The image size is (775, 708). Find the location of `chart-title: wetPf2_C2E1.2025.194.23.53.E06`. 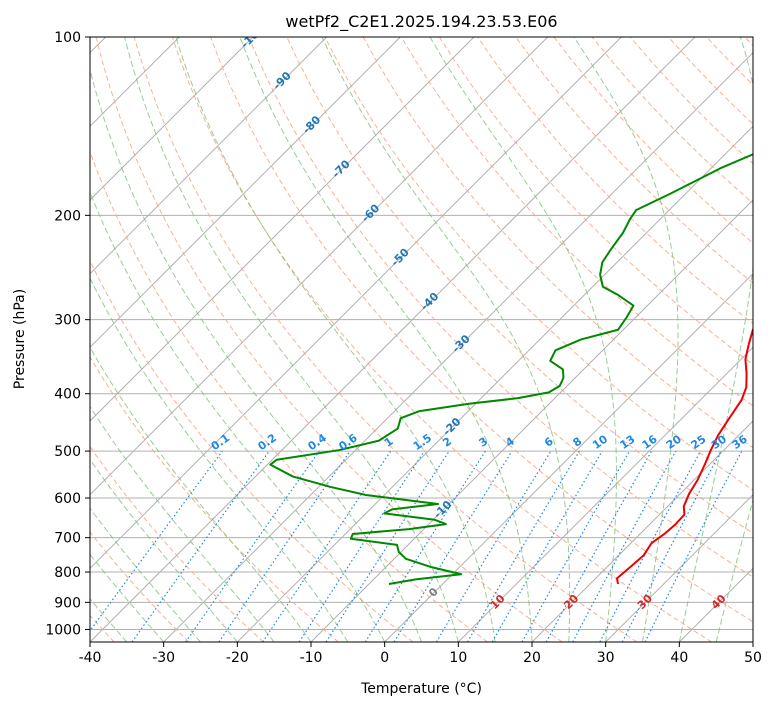

chart-title: wetPf2_C2E1.2025.194.23.53.E06 is located at coordinates (421, 22).